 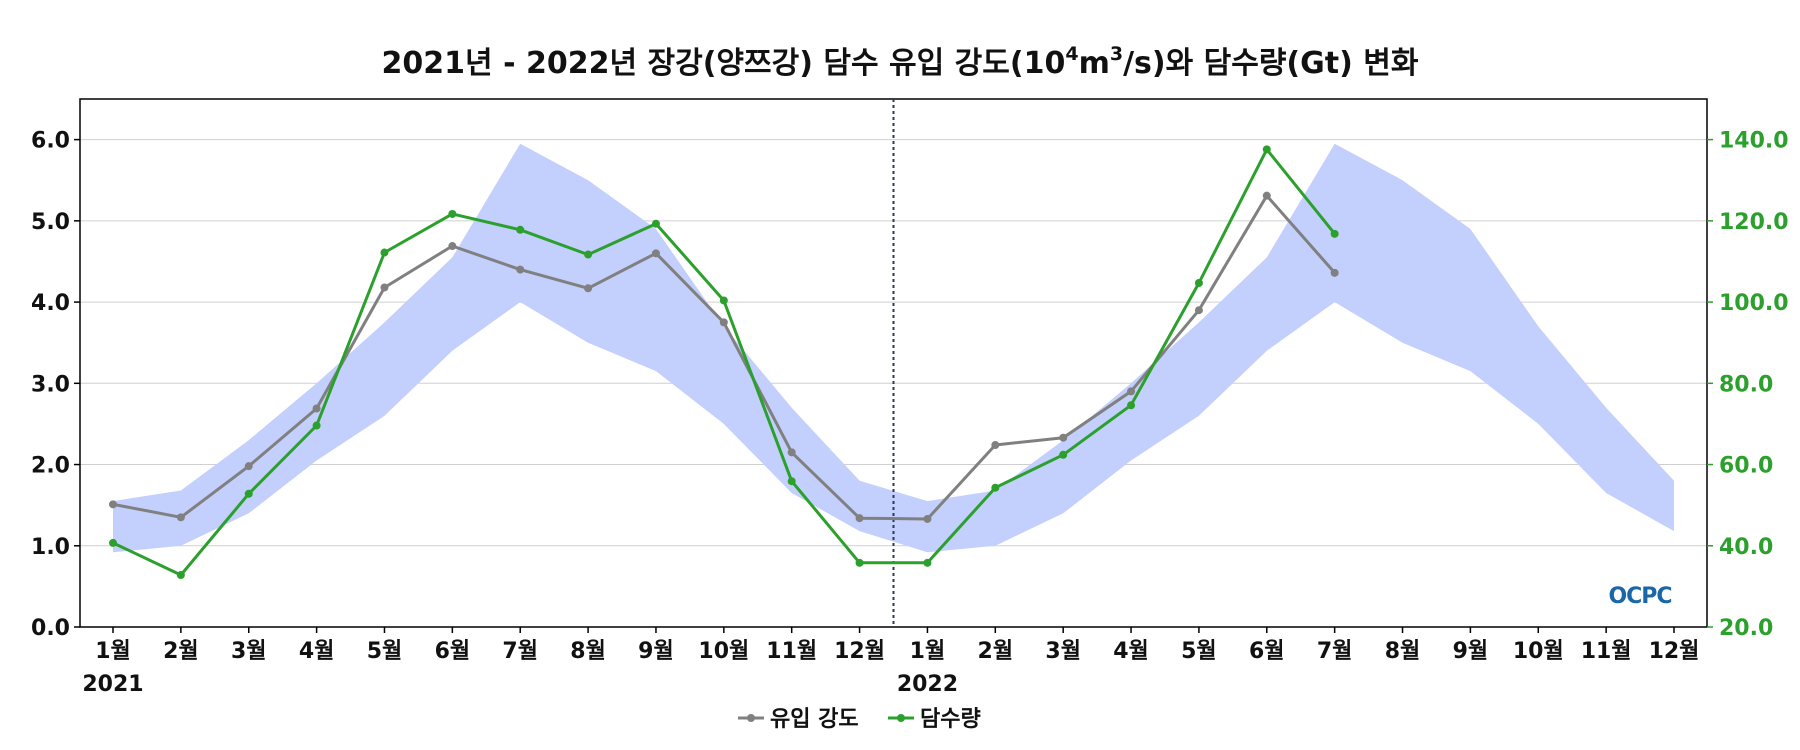 I want to click on y-right-tick-label: 40.0, so click(x=1746, y=547).